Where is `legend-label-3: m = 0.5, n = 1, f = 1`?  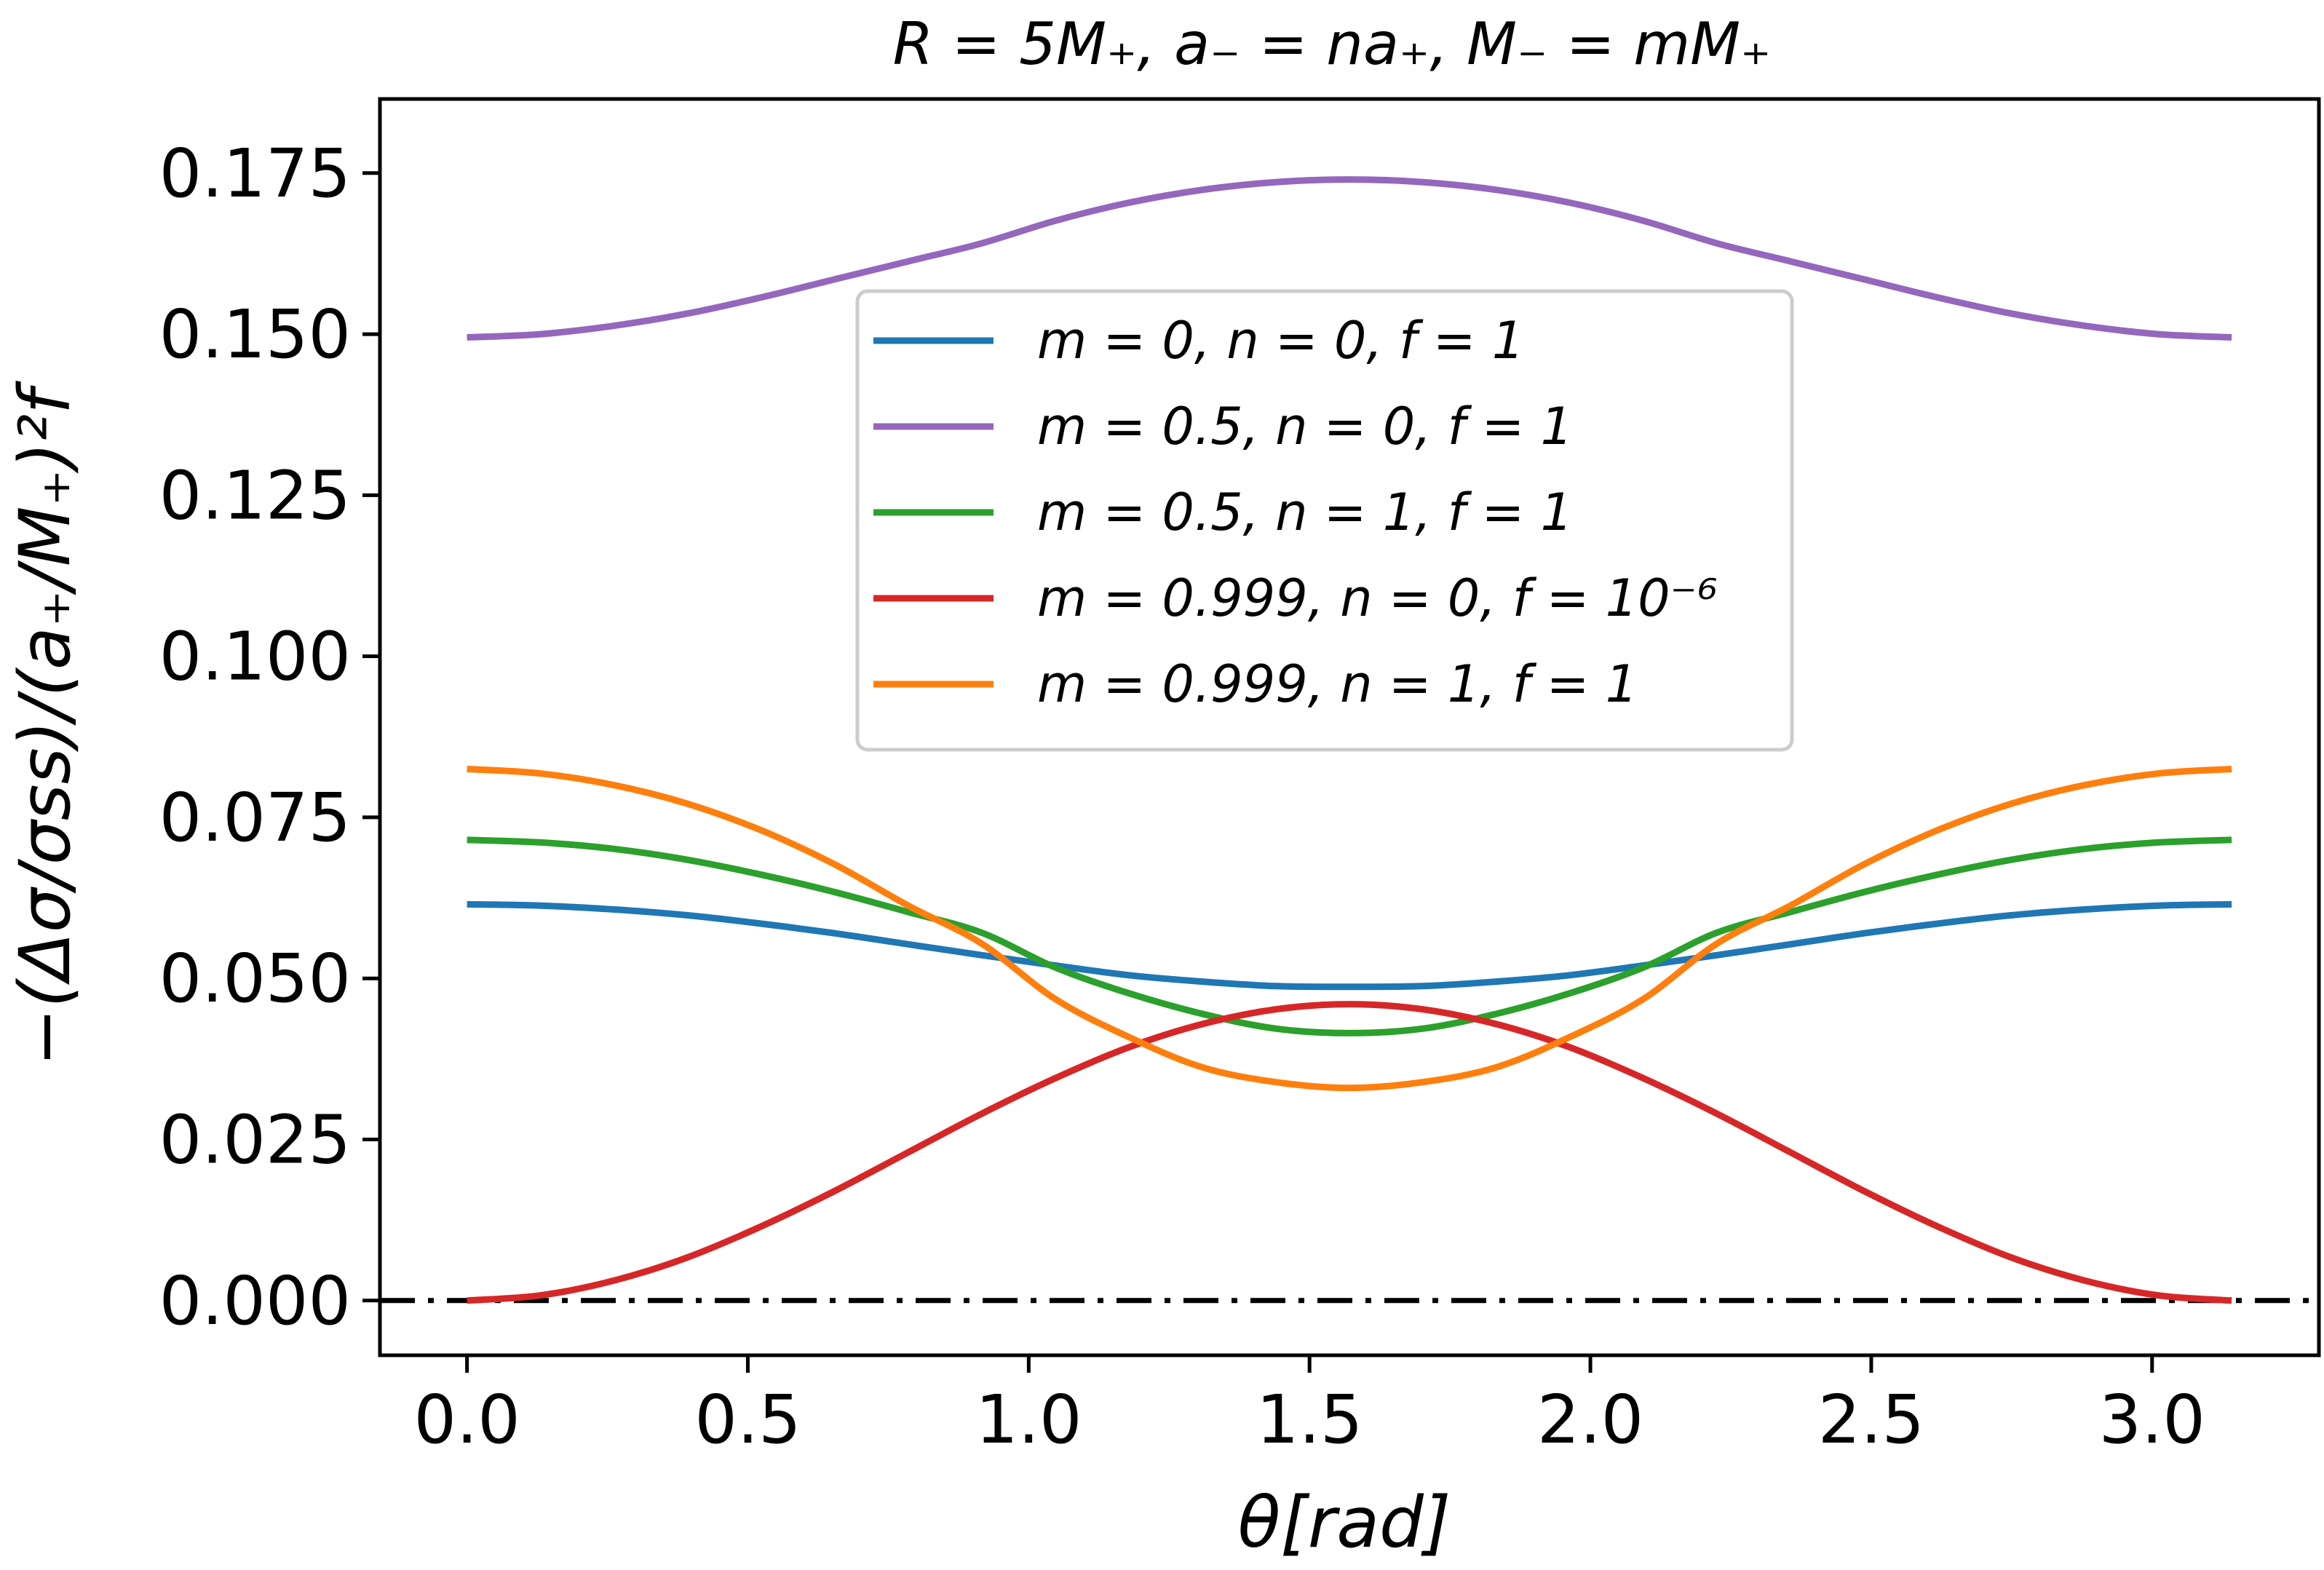 legend-label-3: m = 0.5, n = 1, f = 1 is located at coordinates (1305, 512).